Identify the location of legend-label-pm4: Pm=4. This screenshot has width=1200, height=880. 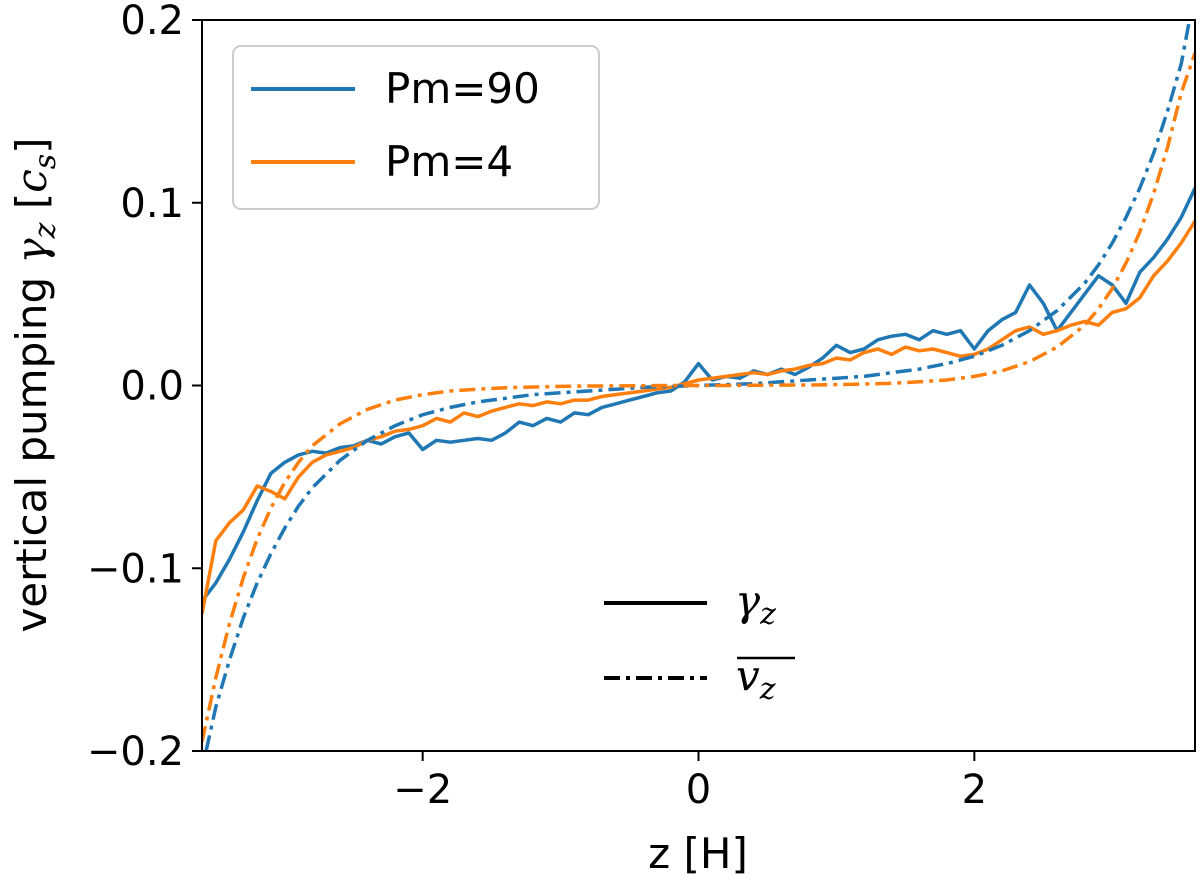
(449, 161).